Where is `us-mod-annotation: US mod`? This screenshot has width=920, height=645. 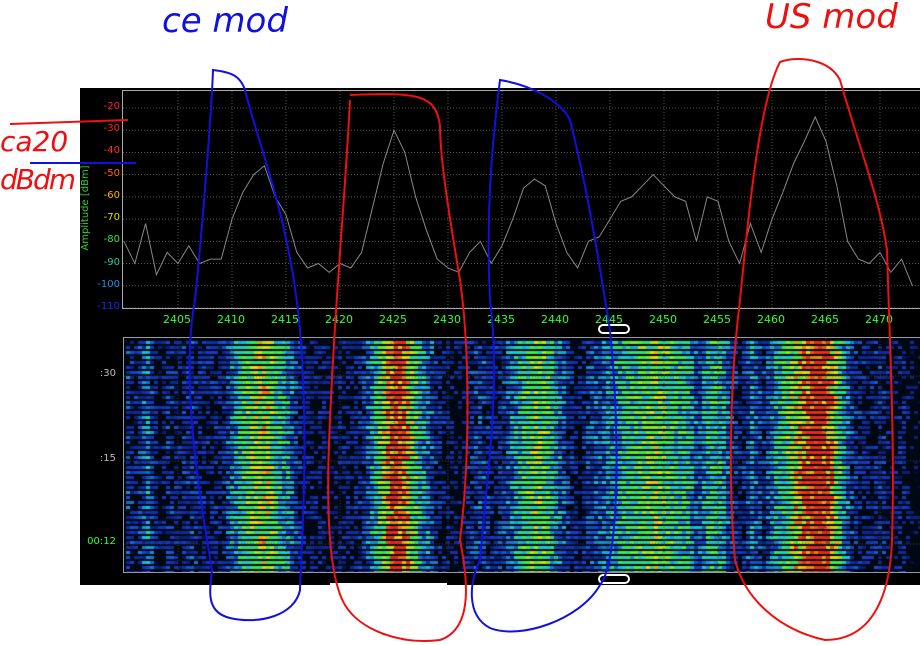
us-mod-annotation: US mod is located at coordinates (831, 18).